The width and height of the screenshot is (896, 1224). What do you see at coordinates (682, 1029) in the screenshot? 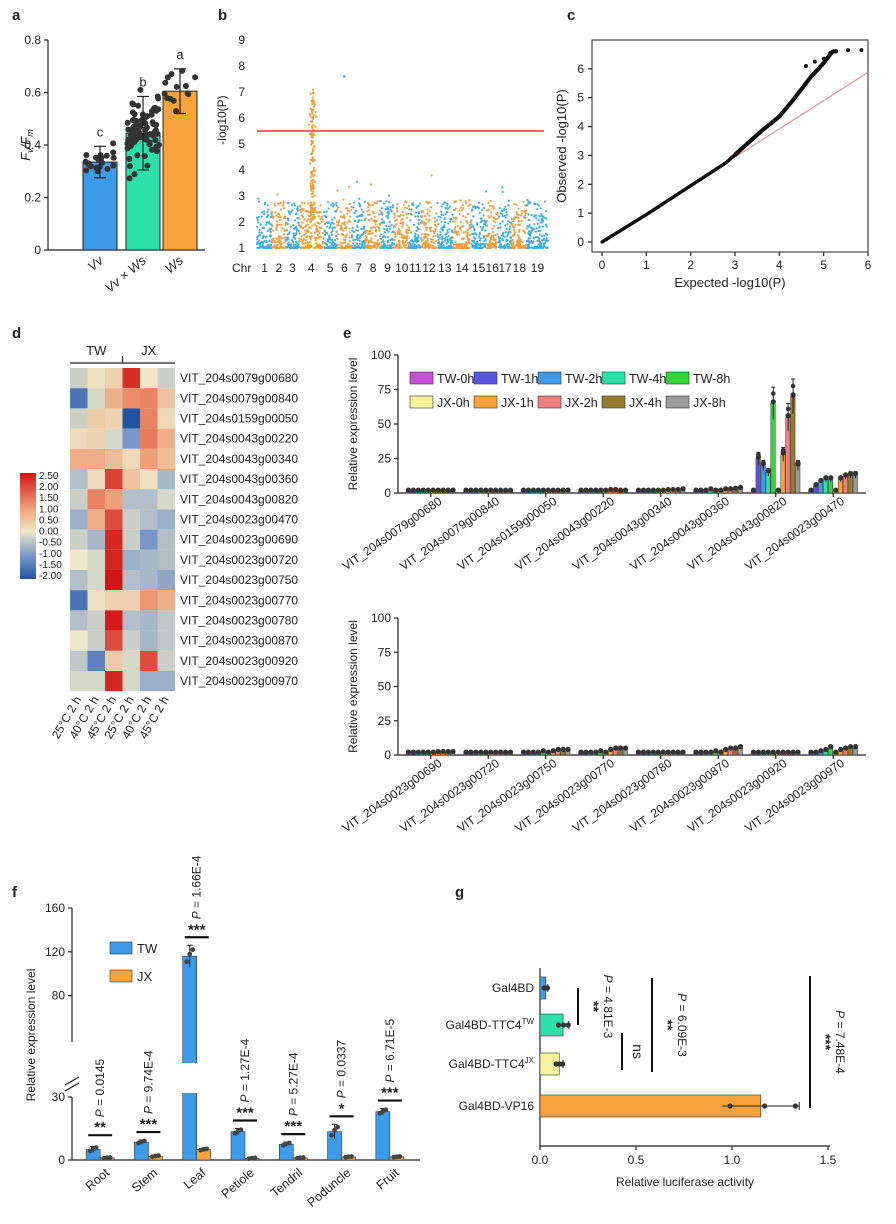
I see `p-value-number: = 6.09E-3` at bounding box center [682, 1029].